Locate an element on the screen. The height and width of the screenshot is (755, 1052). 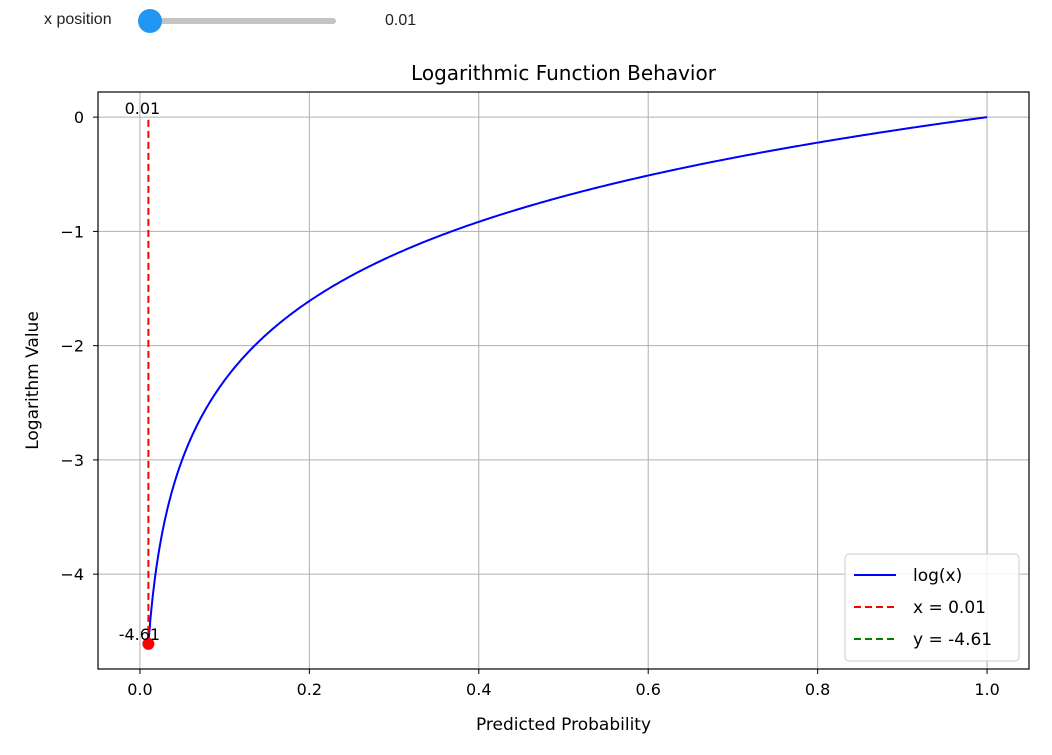
y-tick-label: −3 is located at coordinates (72, 460).